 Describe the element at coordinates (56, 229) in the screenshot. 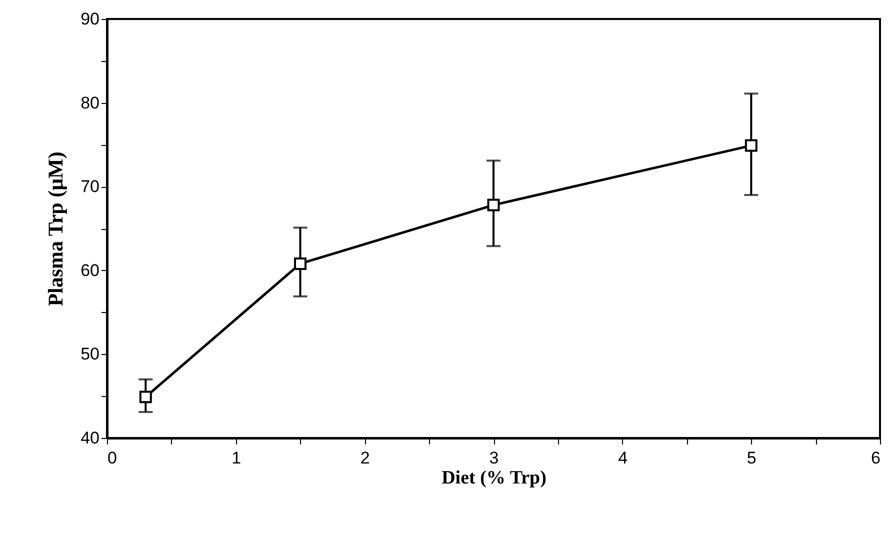

I see `y-axis-title: Plasma Trp (μM)` at that location.